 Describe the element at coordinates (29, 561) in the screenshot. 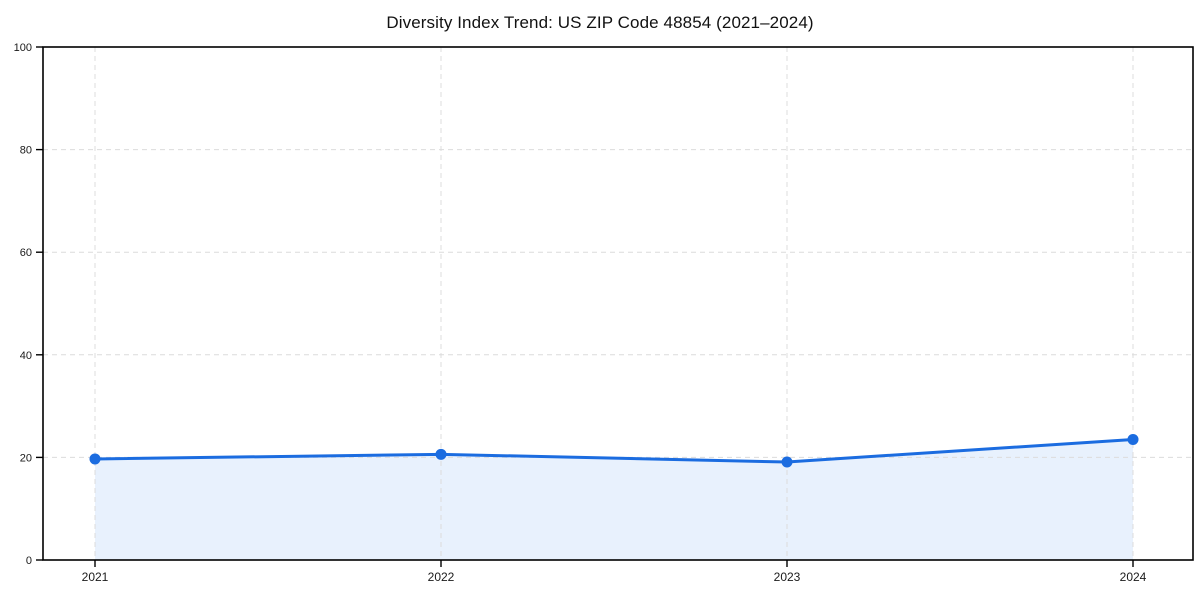

I see `y-tick-label: 0` at that location.